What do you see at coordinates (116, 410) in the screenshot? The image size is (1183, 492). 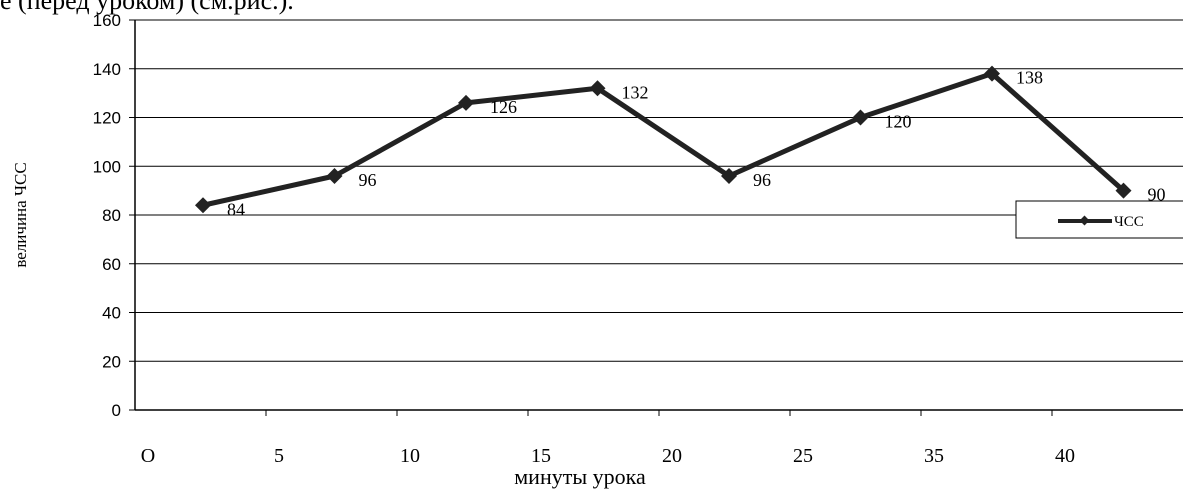 I see `y-tick-label: 0` at bounding box center [116, 410].